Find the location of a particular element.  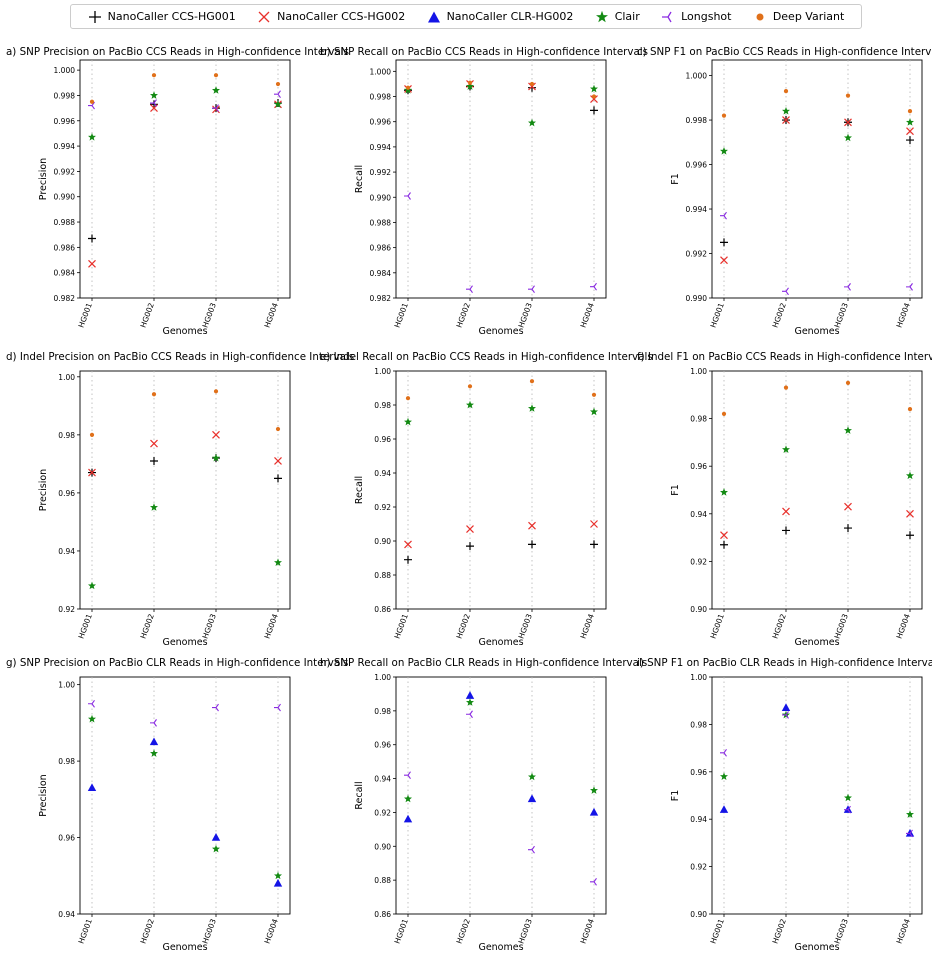

legend-item: Deep Variant is located at coordinates (798, 17).